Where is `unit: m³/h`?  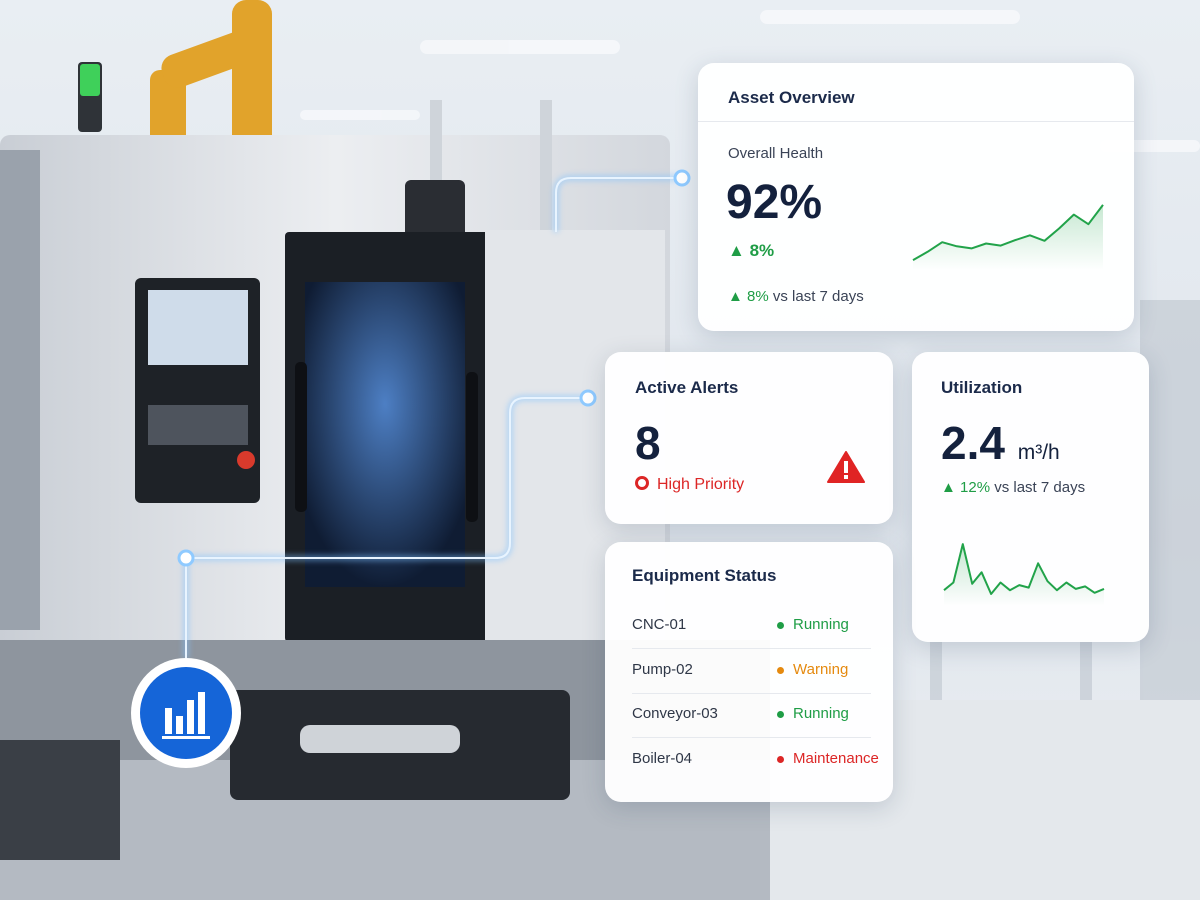 unit: m³/h is located at coordinates (1038, 452).